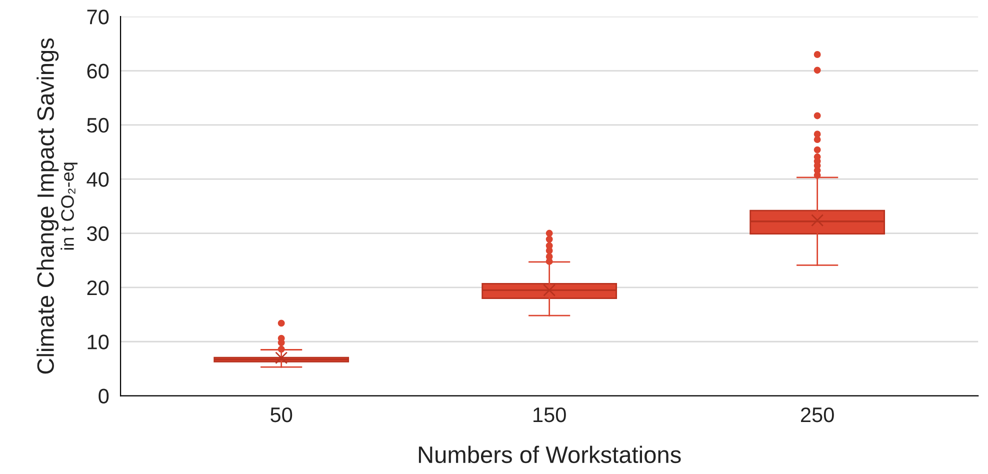 The image size is (988, 474). What do you see at coordinates (98, 71) in the screenshot?
I see `y-tick-label: 60` at bounding box center [98, 71].